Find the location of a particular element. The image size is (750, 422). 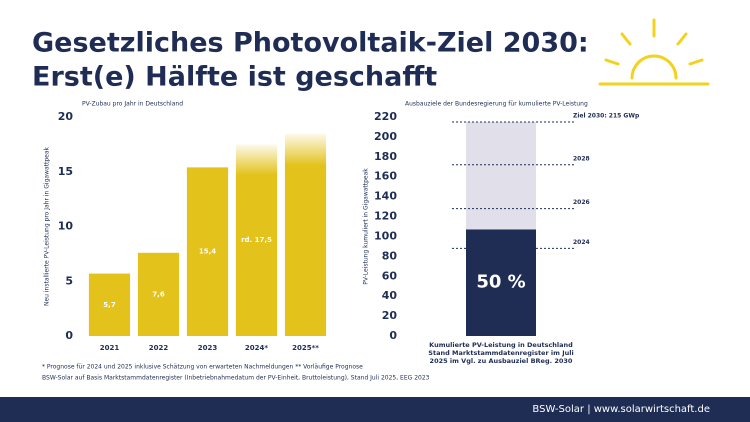

value-label: rd. 17,5 is located at coordinates (256, 240).